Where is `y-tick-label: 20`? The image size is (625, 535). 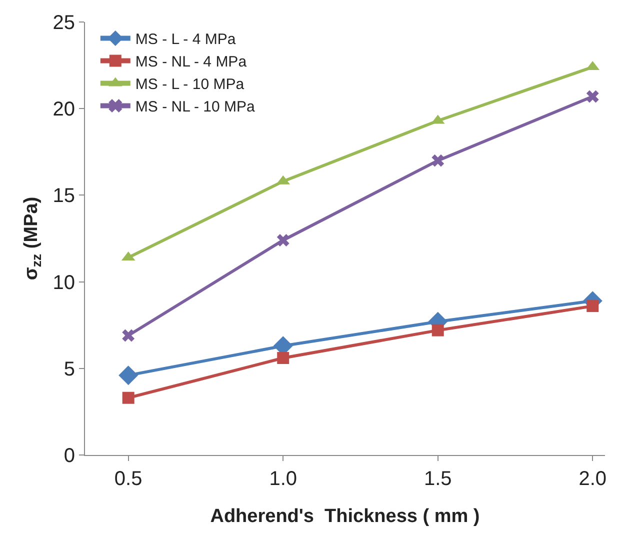
y-tick-label: 20 is located at coordinates (63, 109).